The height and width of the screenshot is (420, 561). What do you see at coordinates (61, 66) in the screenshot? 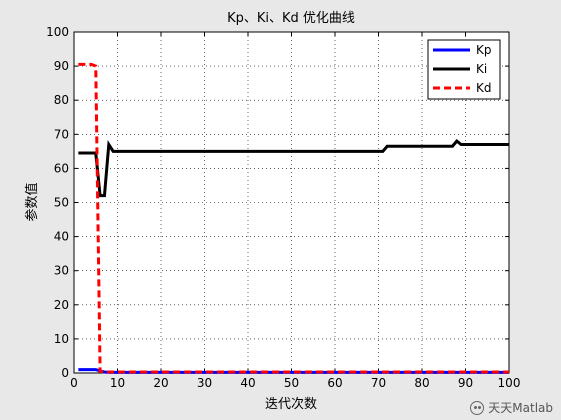
I see `y-tick-label: 90` at bounding box center [61, 66].